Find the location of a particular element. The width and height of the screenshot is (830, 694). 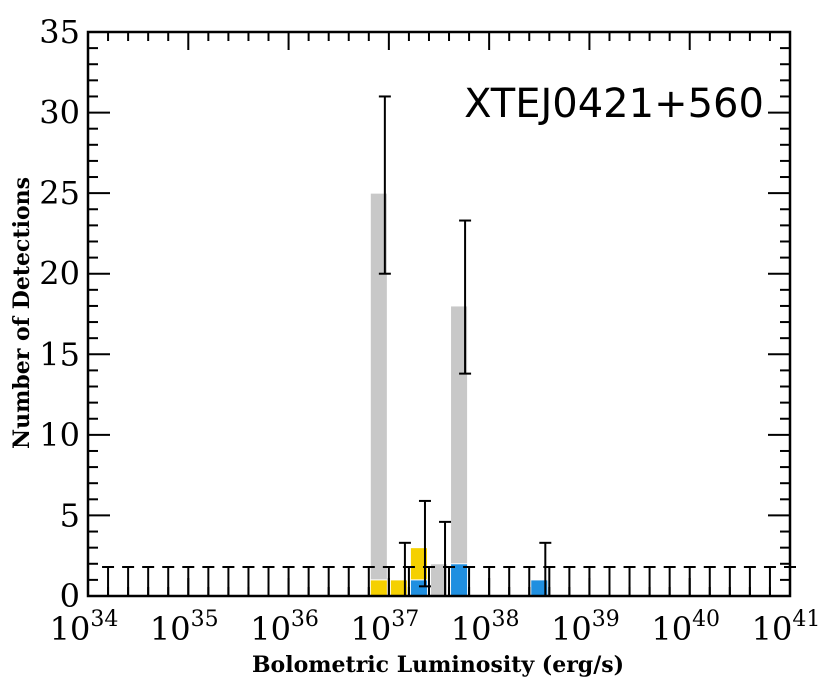

x-tick-exponent: 35 is located at coordinates (205, 619).